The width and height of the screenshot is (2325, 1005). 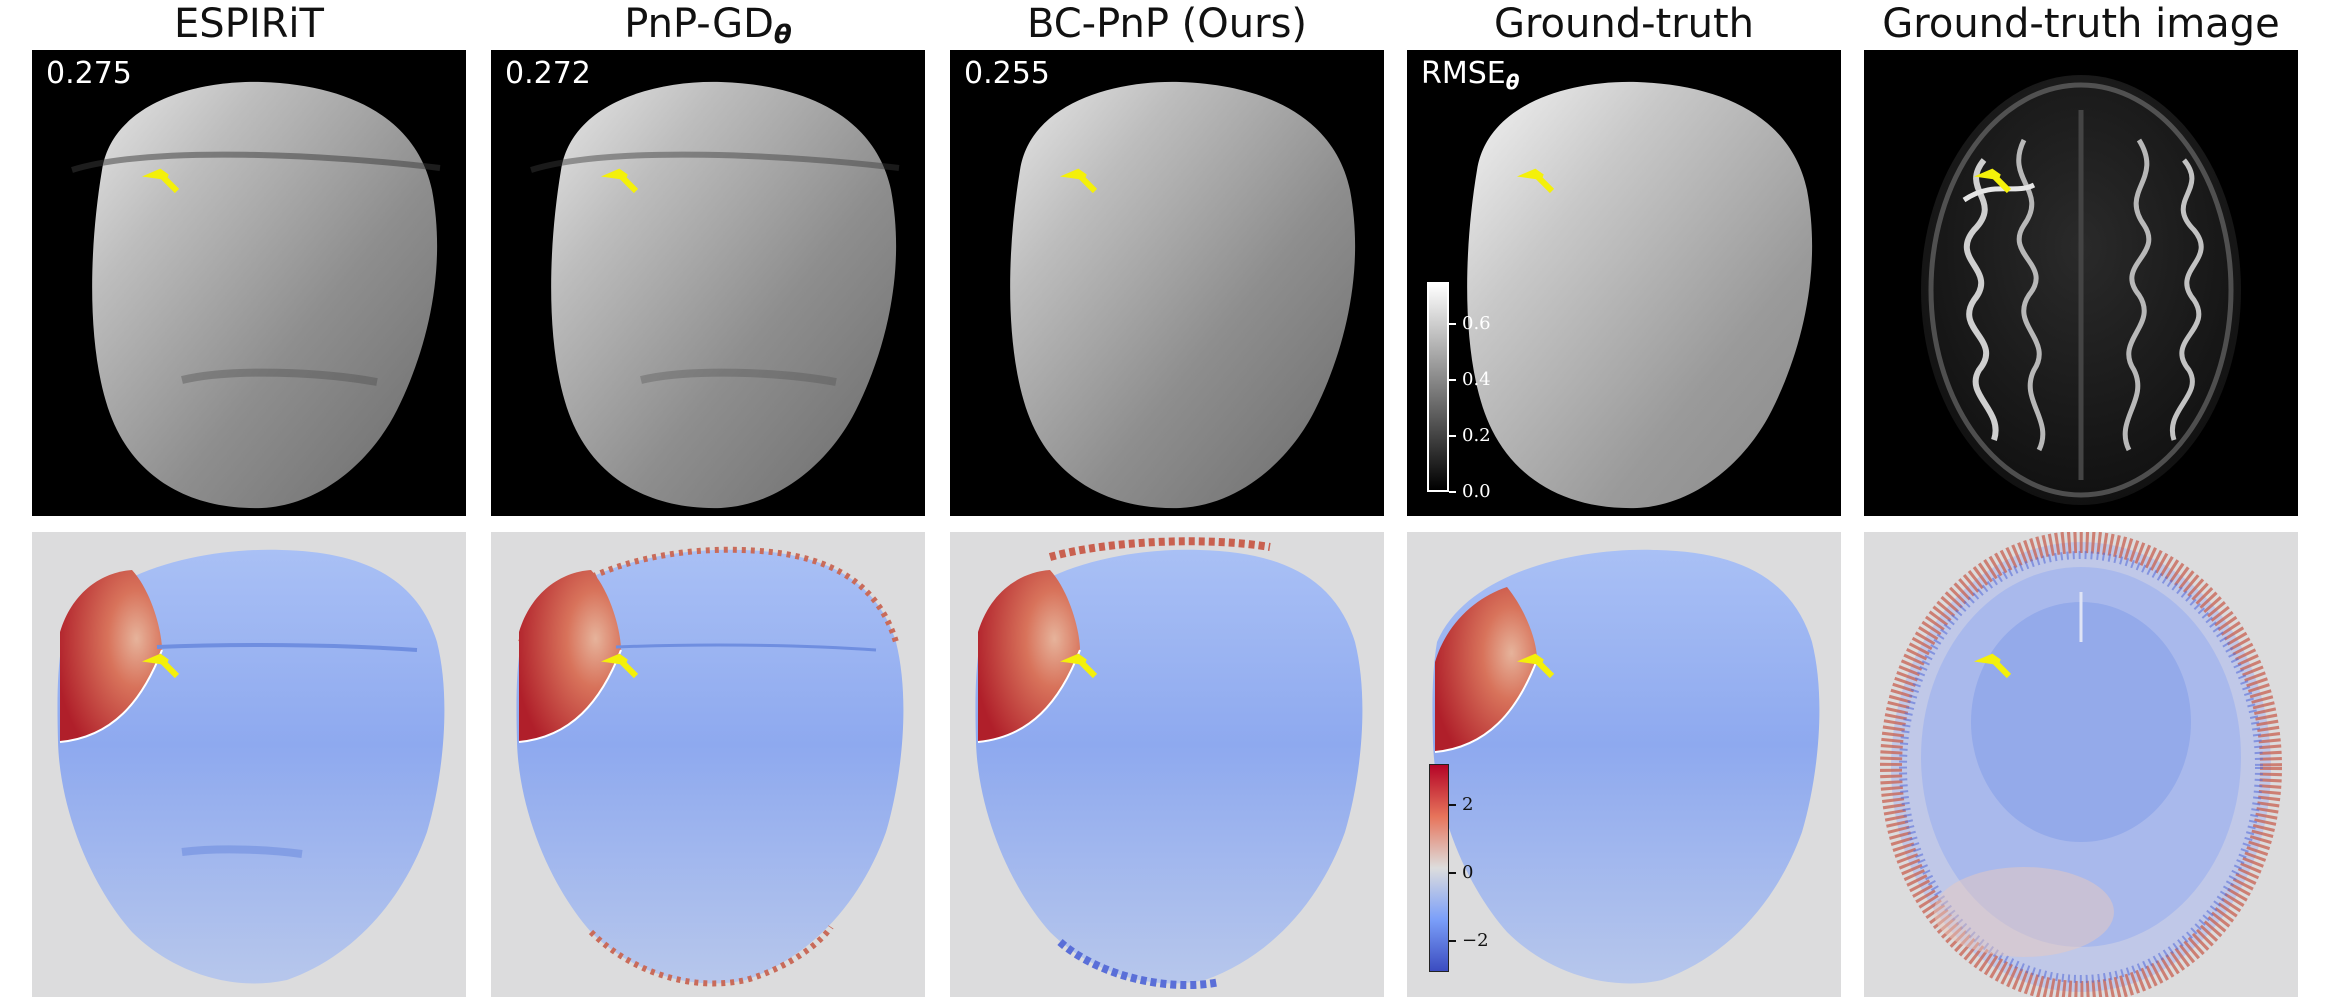 I want to click on column-title-bc-pnp: BC-PnP (Ours), so click(x=1167, y=24).